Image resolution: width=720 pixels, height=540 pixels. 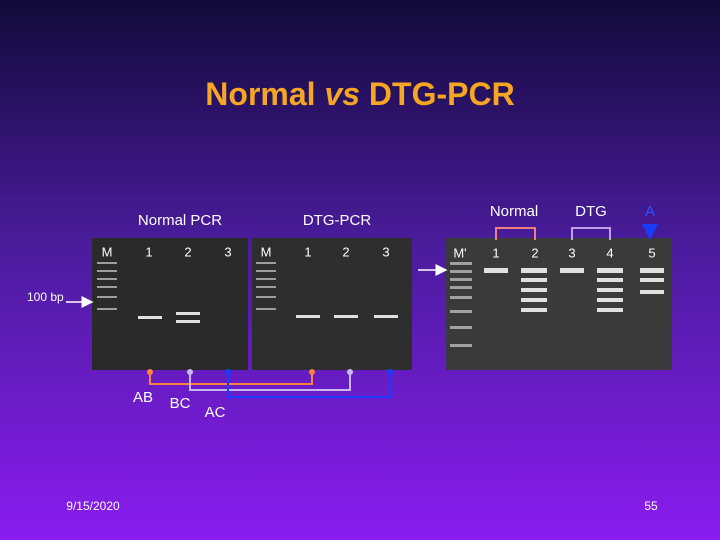 I want to click on header-brackets, so click(x=576, y=232).